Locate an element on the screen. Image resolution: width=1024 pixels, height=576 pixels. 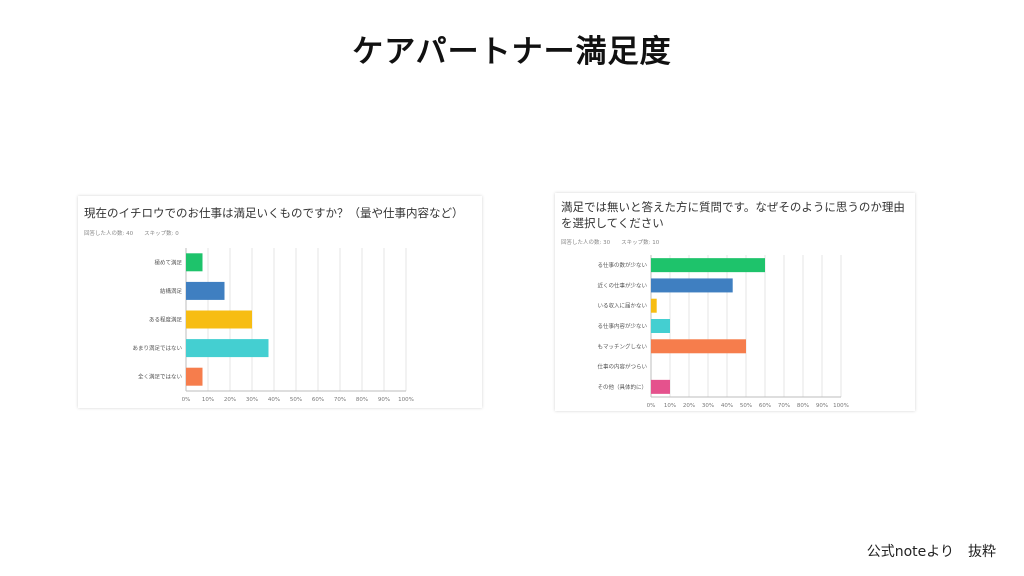
category-label: 仕事の内容がつらい is located at coordinates (622, 367).